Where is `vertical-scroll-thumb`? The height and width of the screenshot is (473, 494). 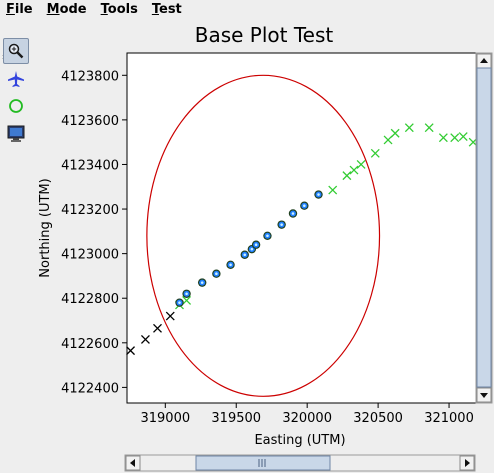 vertical-scroll-thumb is located at coordinates (484, 227).